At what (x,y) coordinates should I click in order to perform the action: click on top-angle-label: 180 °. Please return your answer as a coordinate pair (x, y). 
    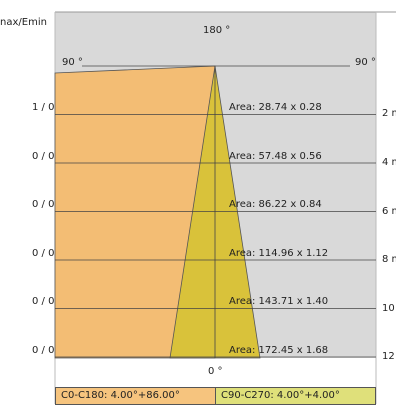
    Looking at the image, I should click on (216, 30).